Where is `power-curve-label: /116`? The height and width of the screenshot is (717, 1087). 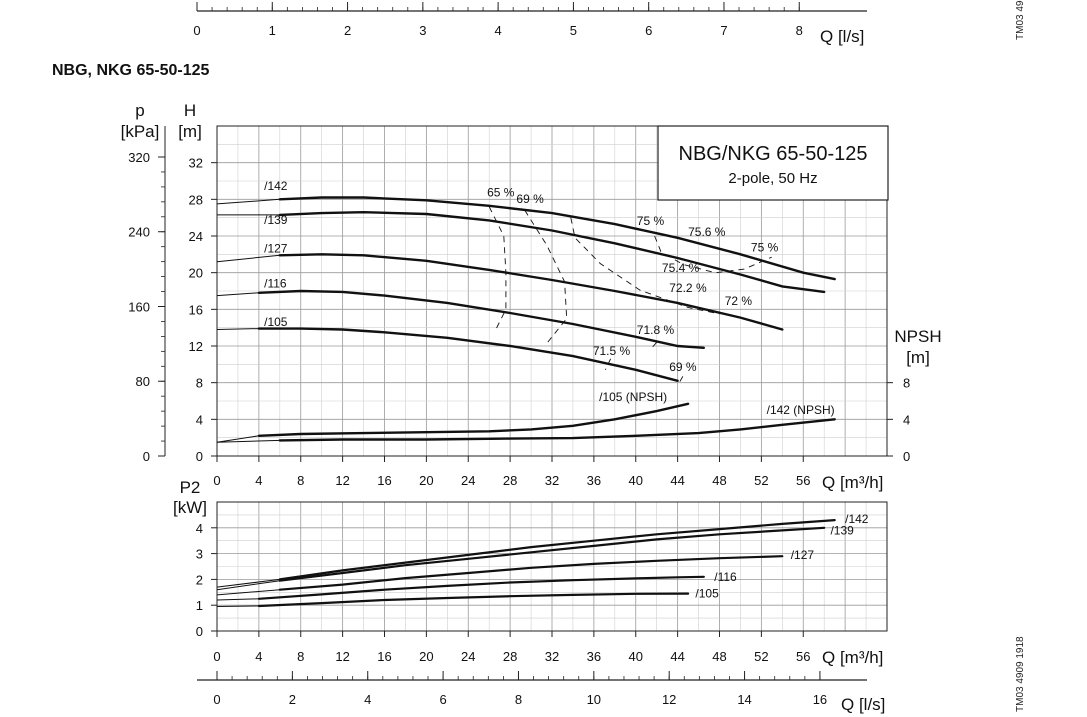
power-curve-label: /116 is located at coordinates (725, 577).